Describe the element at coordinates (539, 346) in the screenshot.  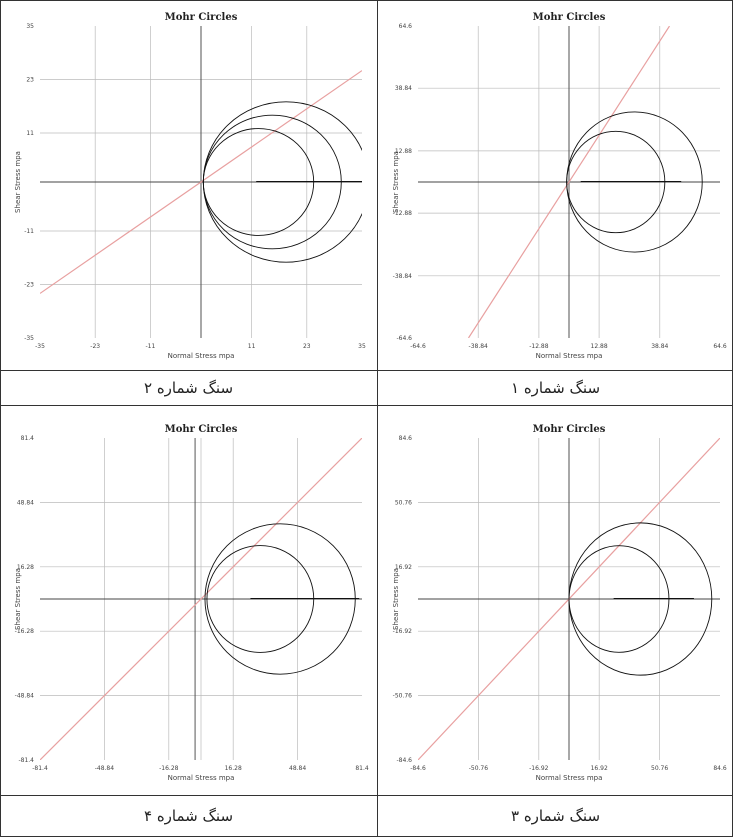
I see `x-tick-label: -12.88` at that location.